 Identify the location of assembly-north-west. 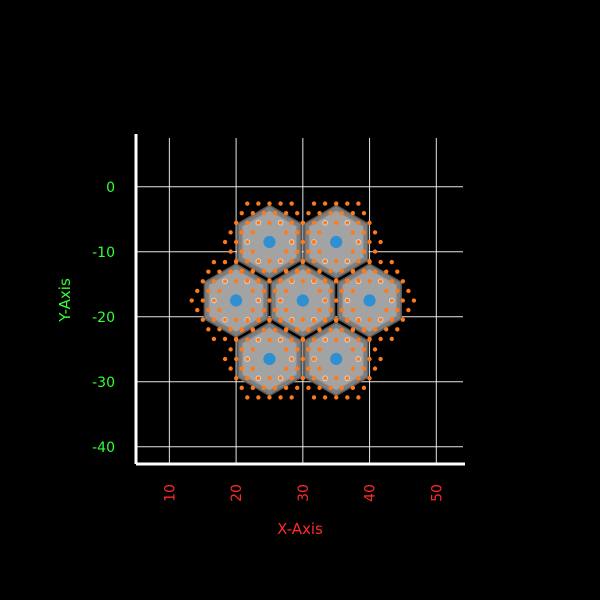
(269, 242).